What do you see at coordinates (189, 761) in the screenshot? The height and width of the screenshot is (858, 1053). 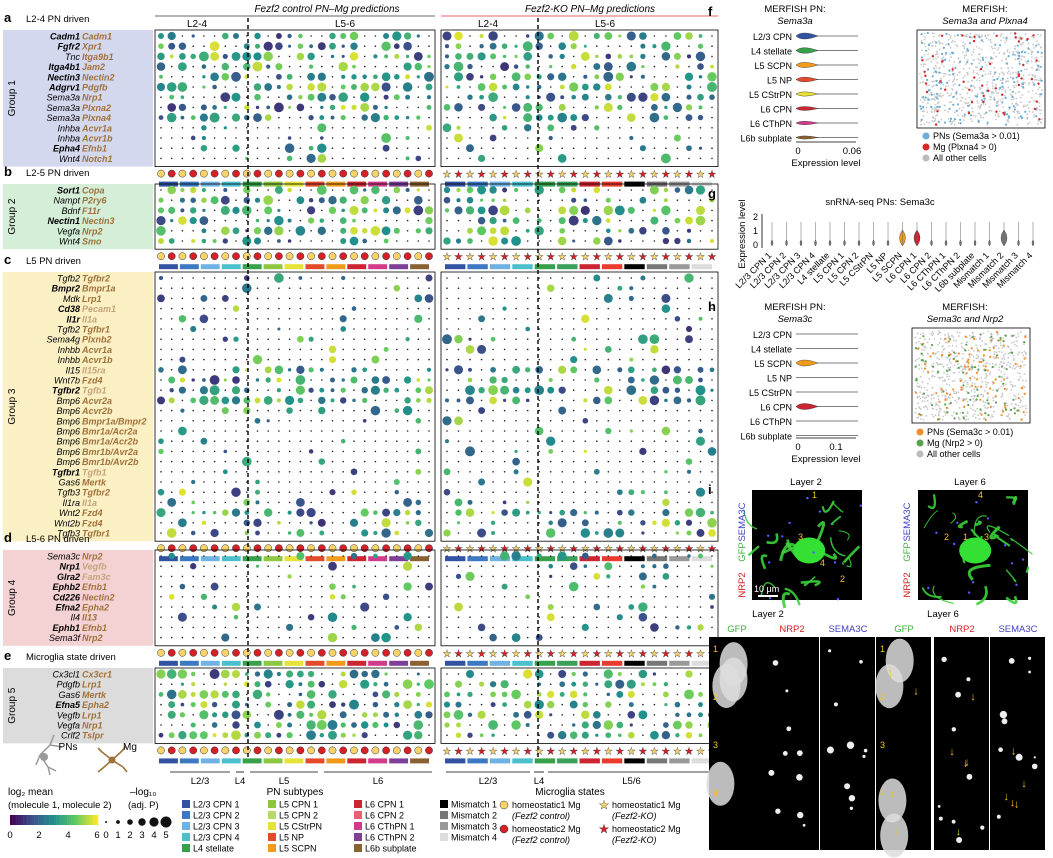 I see `subtype-bar` at bounding box center [189, 761].